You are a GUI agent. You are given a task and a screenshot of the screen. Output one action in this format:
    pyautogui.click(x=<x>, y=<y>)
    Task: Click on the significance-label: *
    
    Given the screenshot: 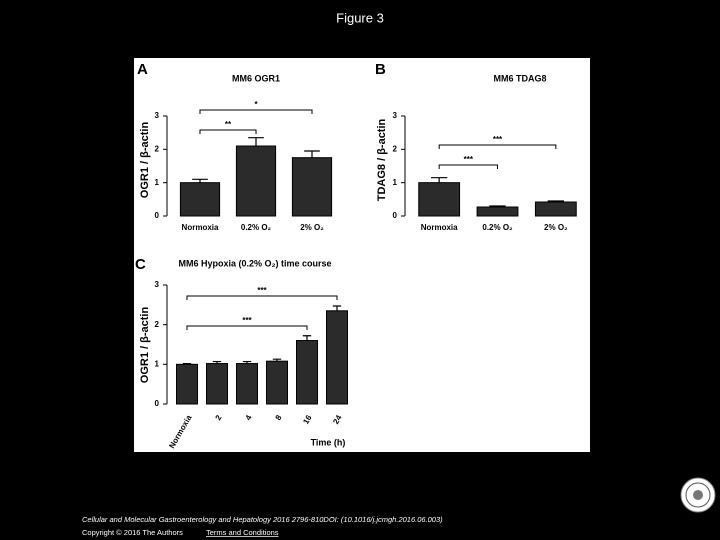 What is the action you would take?
    pyautogui.click(x=256, y=104)
    